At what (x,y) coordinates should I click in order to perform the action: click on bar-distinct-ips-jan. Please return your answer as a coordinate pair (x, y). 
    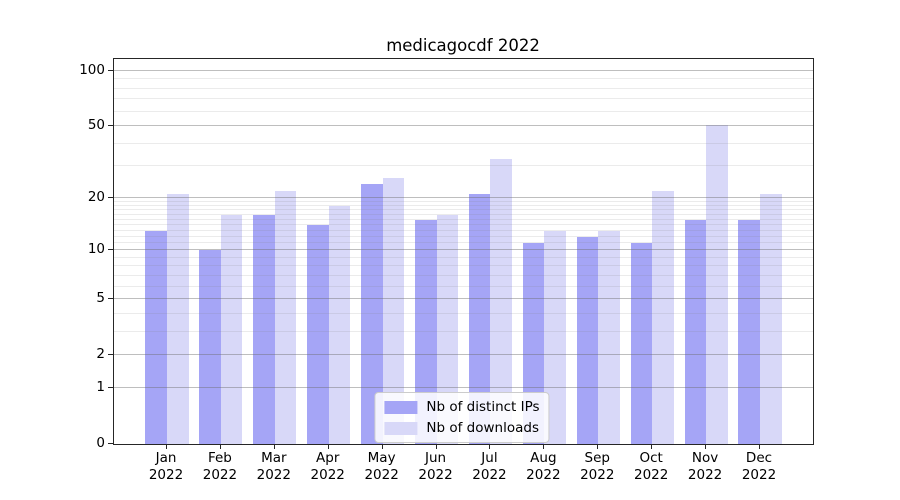
    Looking at the image, I should click on (156, 337).